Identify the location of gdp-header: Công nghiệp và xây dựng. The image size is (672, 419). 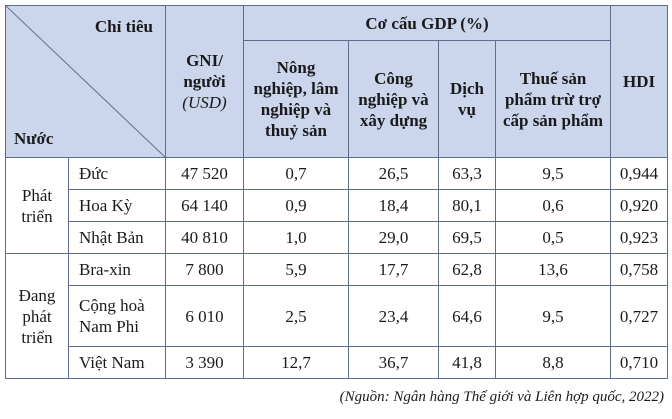
(393, 99).